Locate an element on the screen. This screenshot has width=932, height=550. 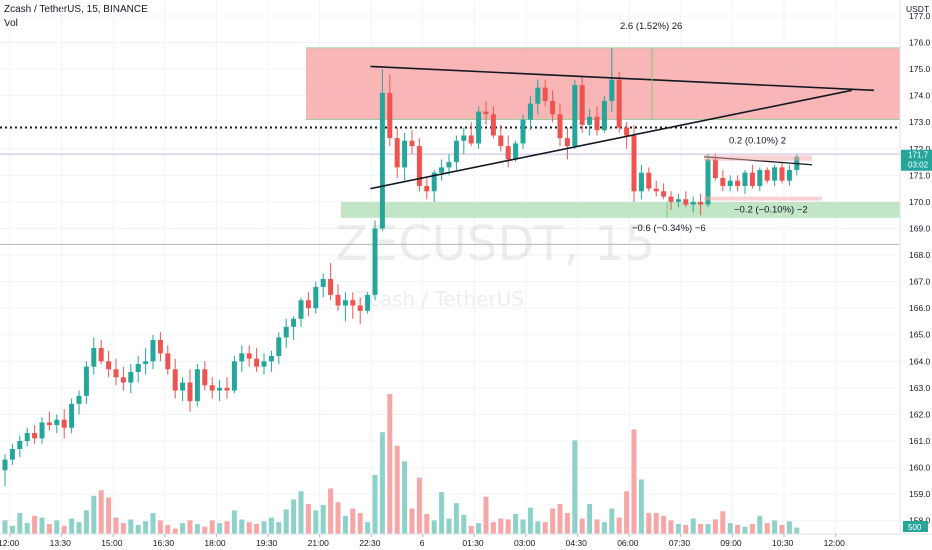
watermark-name: Zcash / TetherUS is located at coordinates (439, 299).